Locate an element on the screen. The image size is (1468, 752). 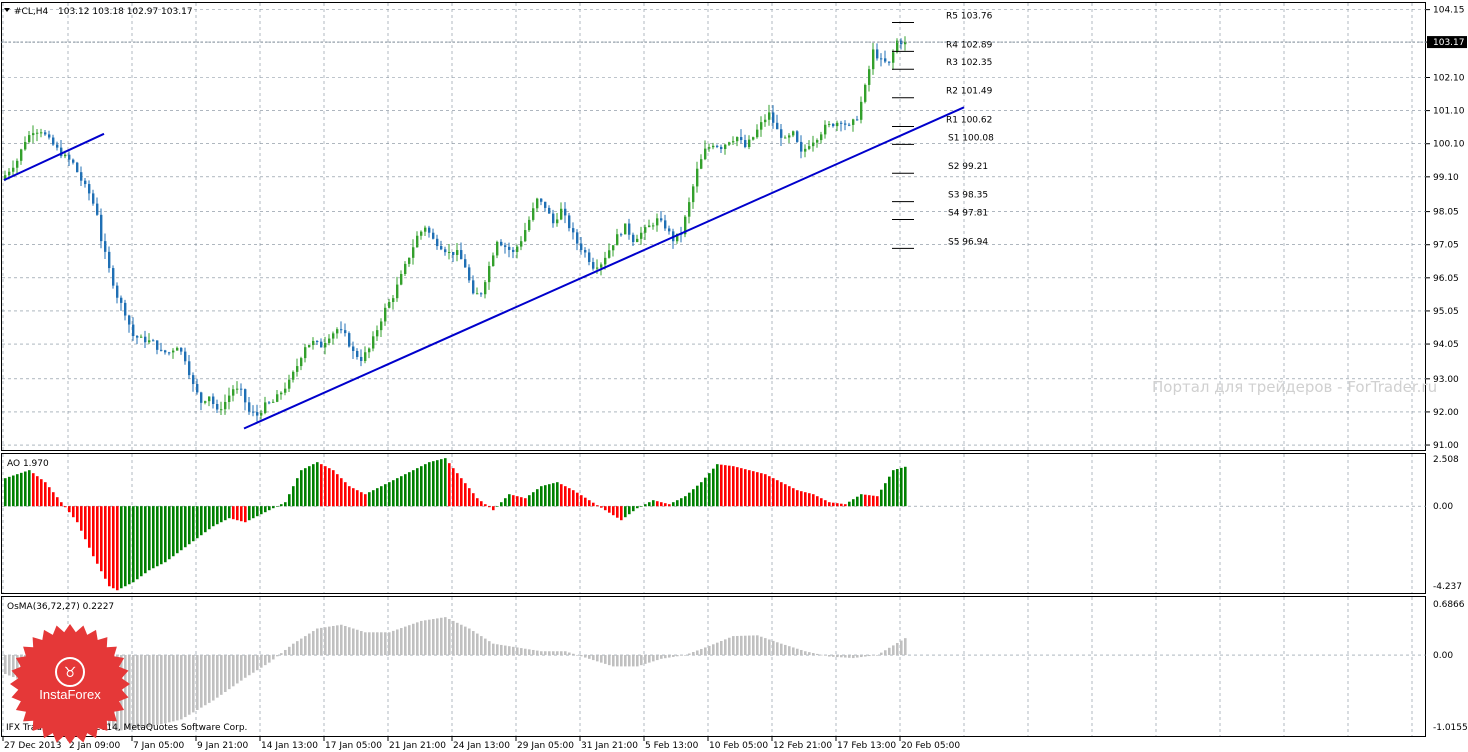
trendline is located at coordinates (54, 157).